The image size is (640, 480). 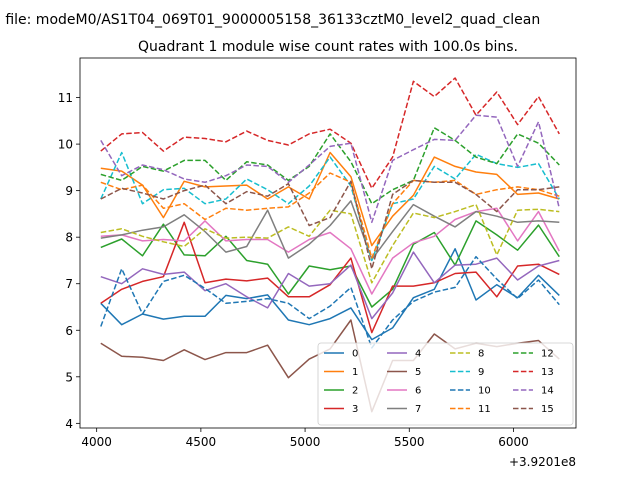 I want to click on y-tick-label: 10, so click(x=65, y=145).